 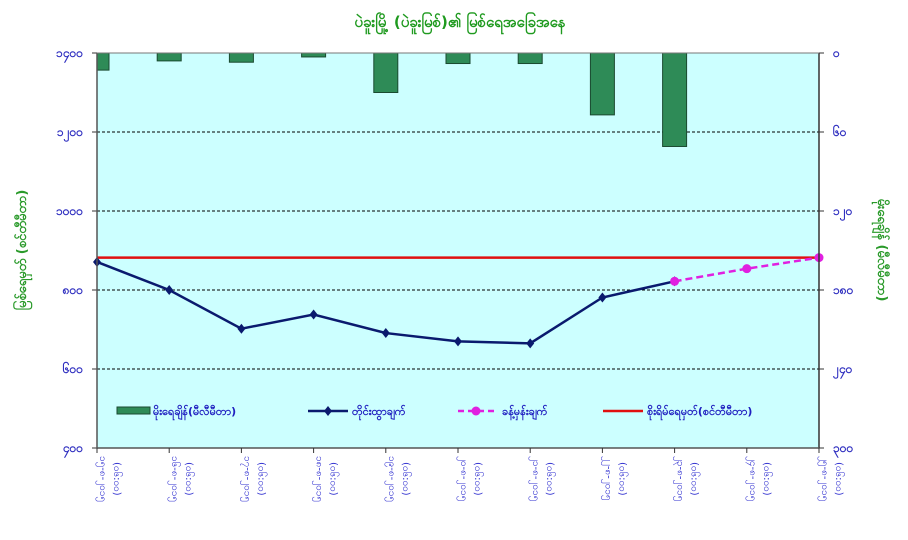 What do you see at coordinates (751, 478) in the screenshot?
I see `x-axis-tick-label: ၂၄-၈-၂၀၁၅` at bounding box center [751, 478].